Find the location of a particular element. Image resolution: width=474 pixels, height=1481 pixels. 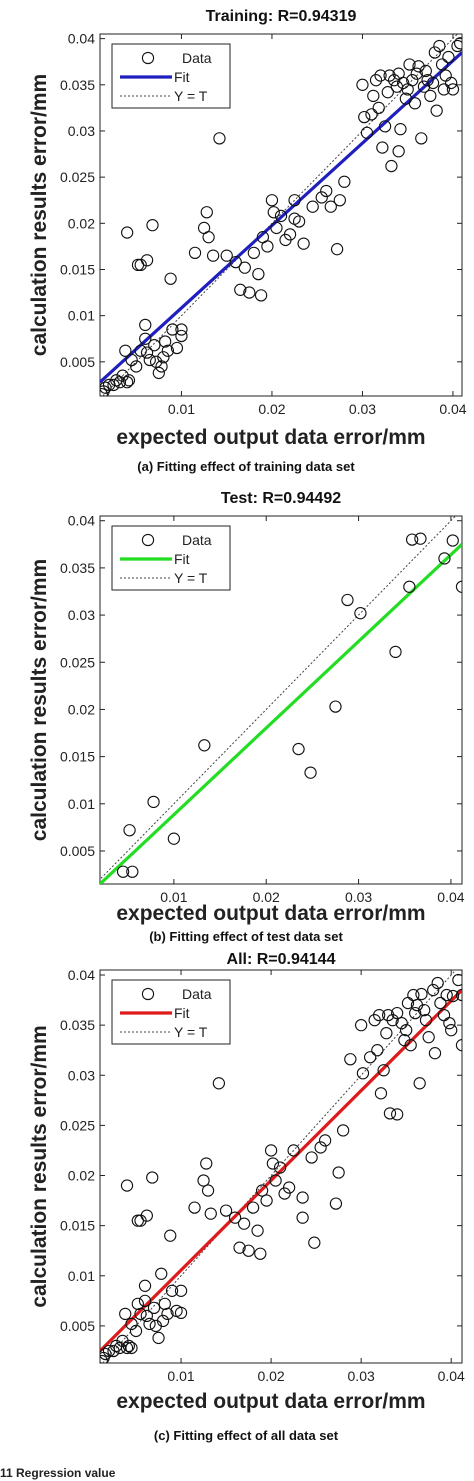

y-tick-label: 0.02 is located at coordinates (81, 1176).